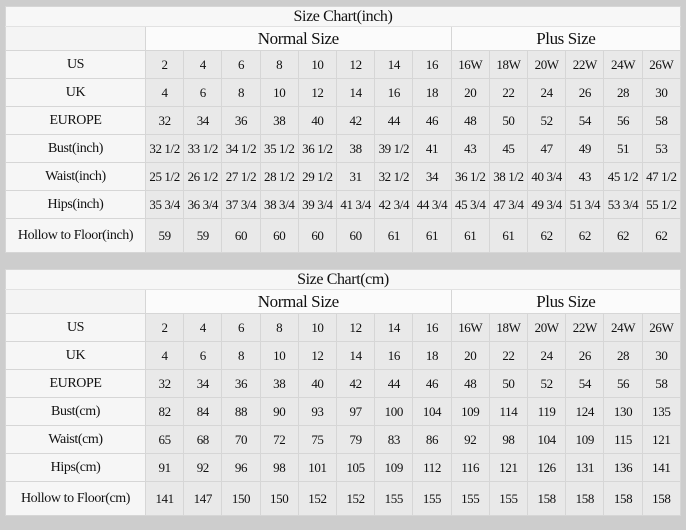 This screenshot has height=530, width=686. What do you see at coordinates (279, 327) in the screenshot?
I see `table-cell: 8` at bounding box center [279, 327].